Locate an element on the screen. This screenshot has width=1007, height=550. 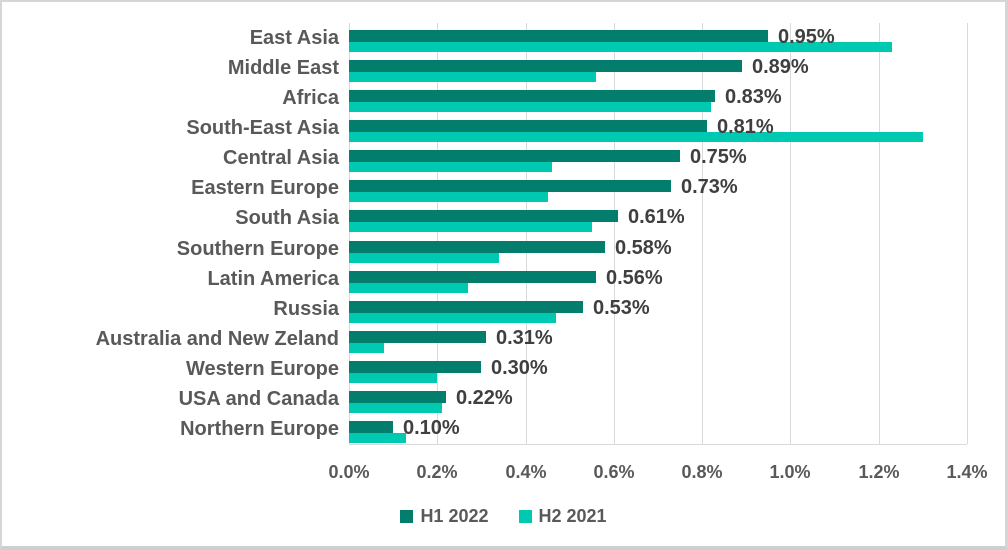
x-tick-label: 0.4% is located at coordinates (526, 472).